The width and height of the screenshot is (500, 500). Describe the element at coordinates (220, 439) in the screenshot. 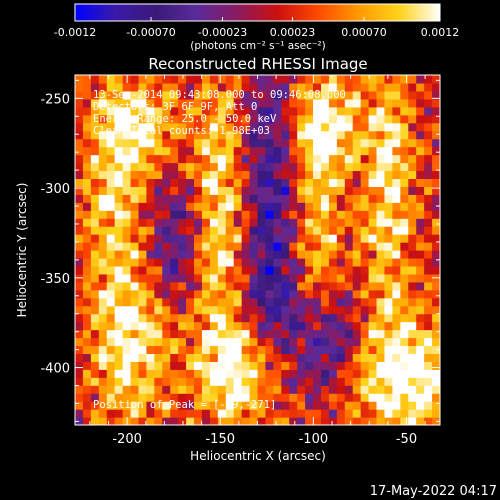

I see `x-tick-label: -150` at that location.